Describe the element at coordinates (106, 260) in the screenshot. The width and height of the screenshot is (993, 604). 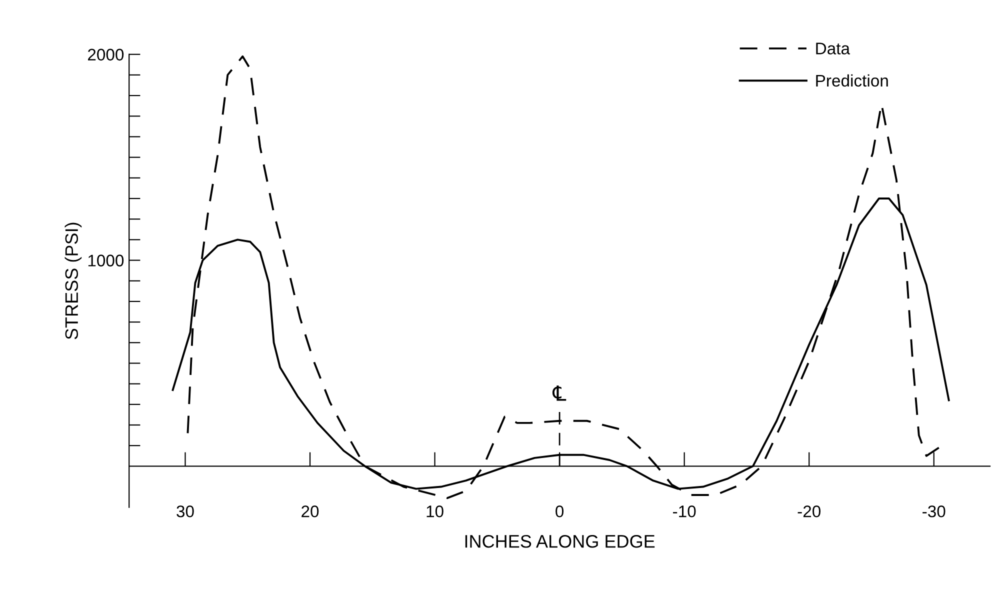
I see `y-tick-label: 1000` at that location.